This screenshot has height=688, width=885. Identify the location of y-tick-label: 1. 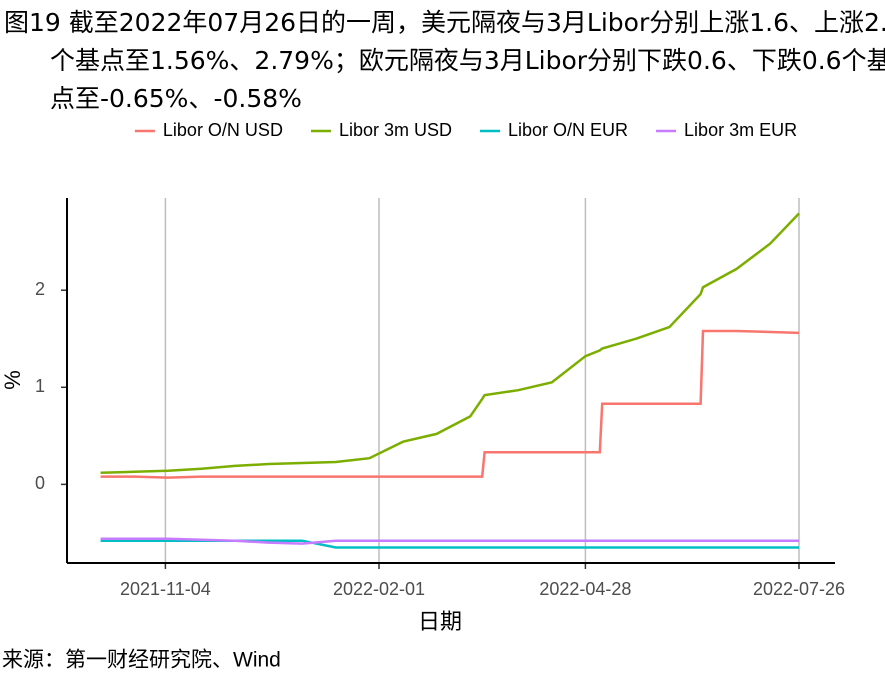
(40, 386).